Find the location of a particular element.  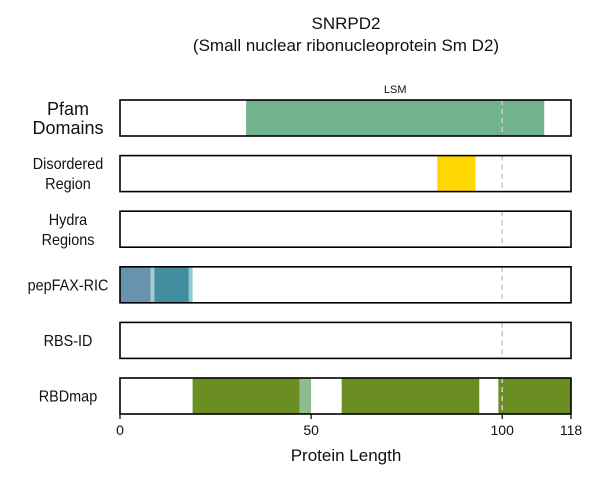

track-label-line: RBS-ID is located at coordinates (68, 341).